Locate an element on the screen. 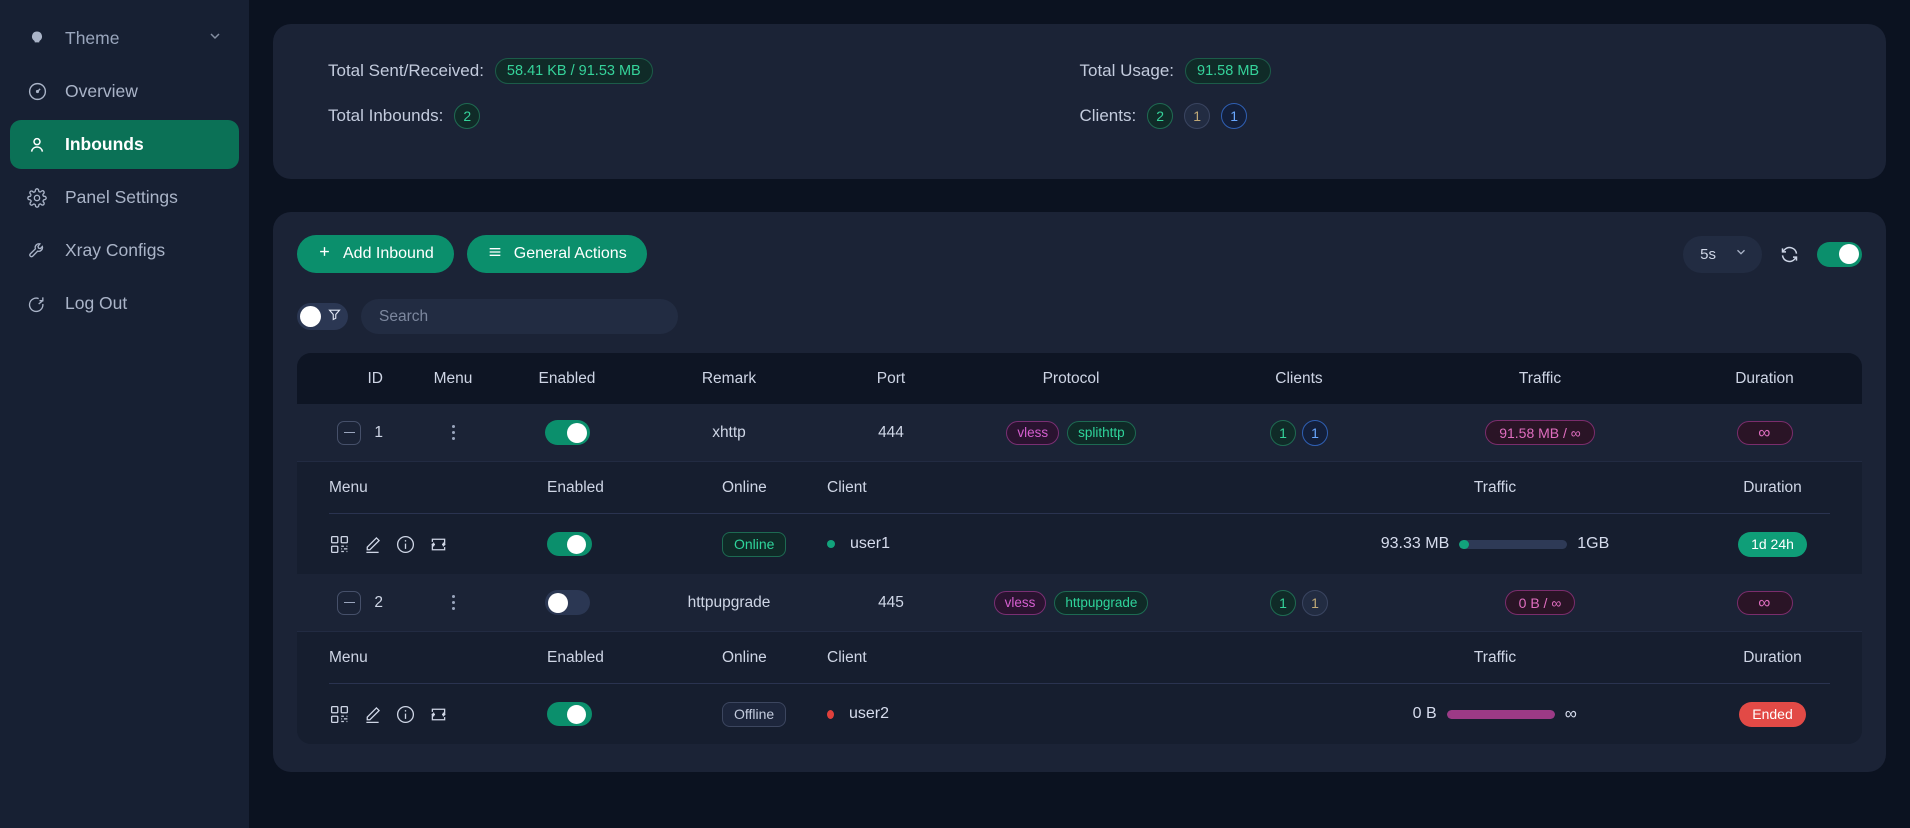 The height and width of the screenshot is (828, 1910). stat-label: Clients: is located at coordinates (1108, 115).